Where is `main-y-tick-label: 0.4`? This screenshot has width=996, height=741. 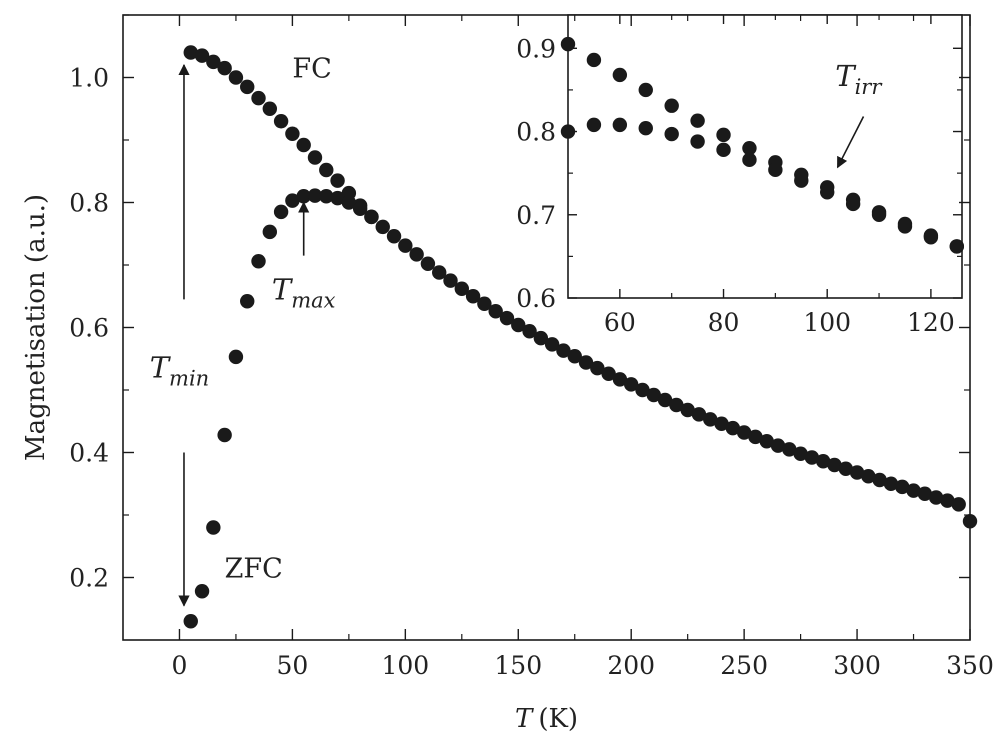 main-y-tick-label: 0.4 is located at coordinates (89, 453).